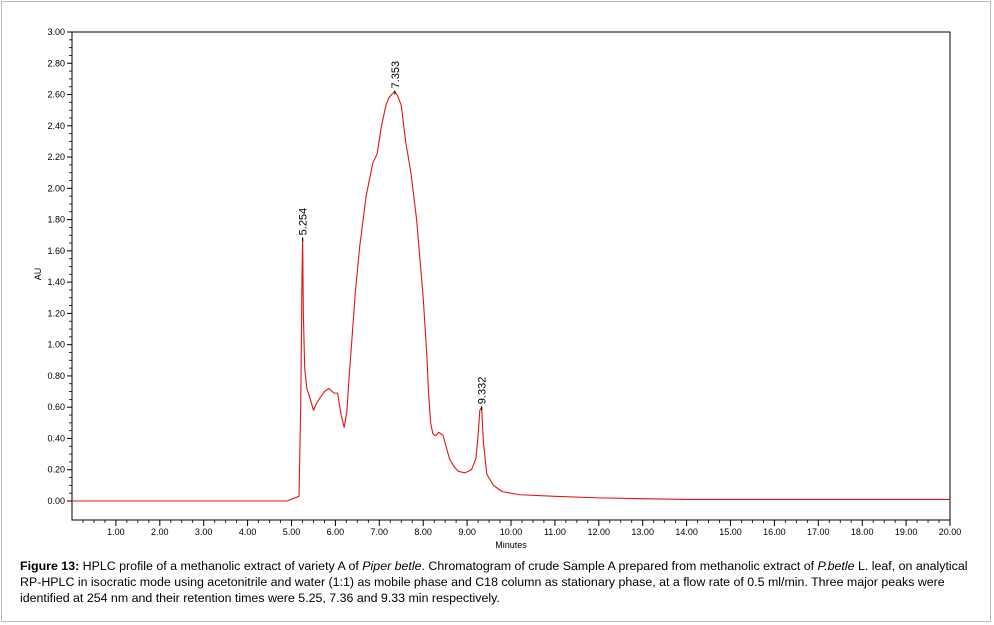 This screenshot has height=625, width=994. I want to click on peak-labels: 5.254 7.353 9.332, so click(393, 236).